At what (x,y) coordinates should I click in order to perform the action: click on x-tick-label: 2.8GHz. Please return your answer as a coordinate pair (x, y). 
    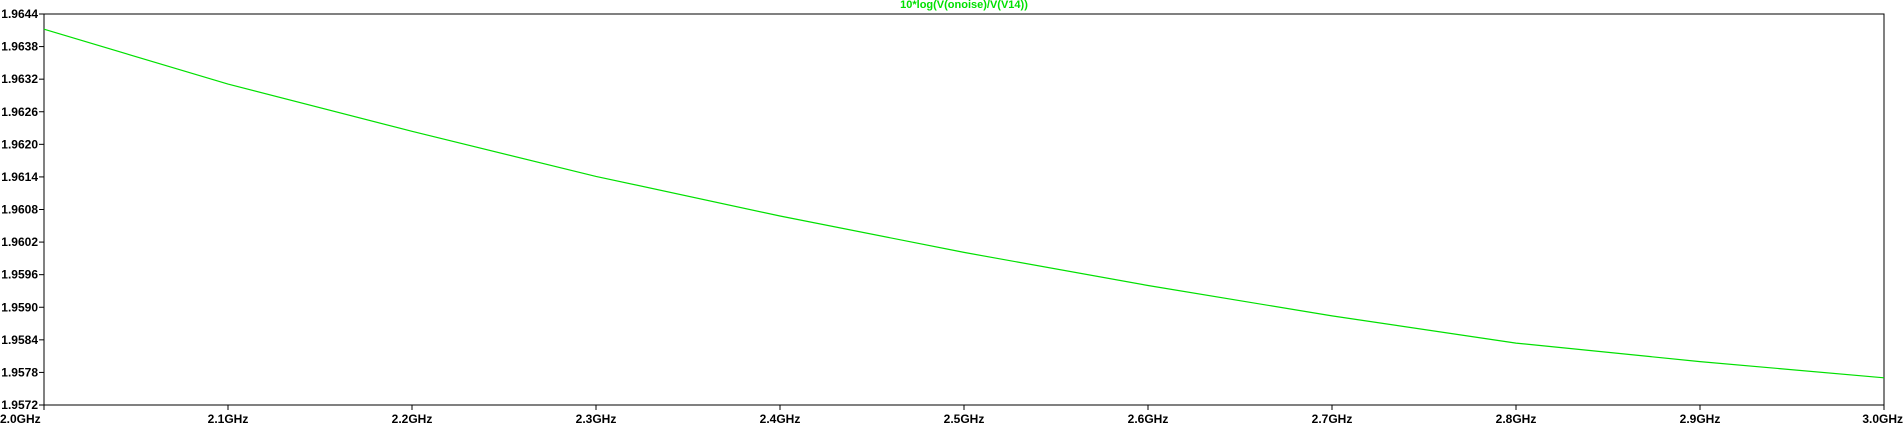
    Looking at the image, I should click on (1516, 419).